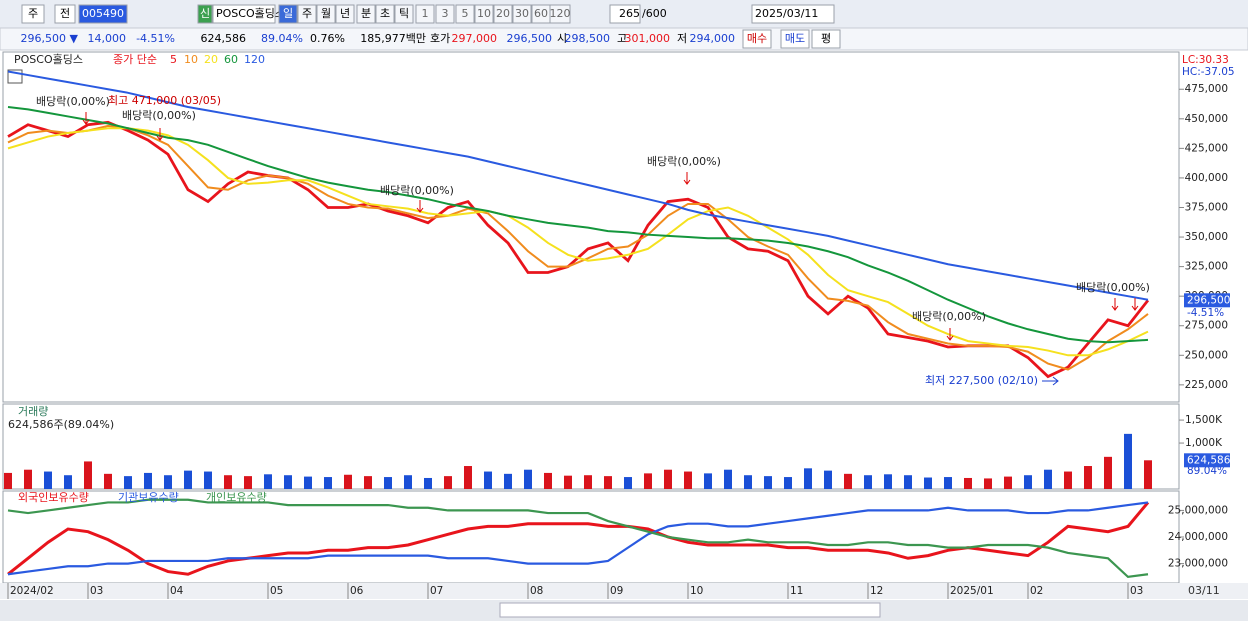 This screenshot has width=1248, height=621. I want to click on toolbar-row2, so click(624, 39).